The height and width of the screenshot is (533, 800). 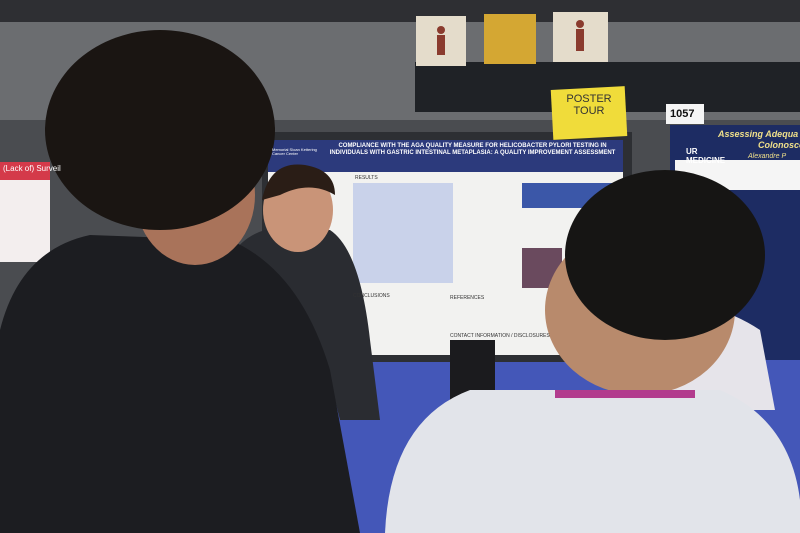 I want to click on poster-tour-text: POSTER TOUR, so click(x=589, y=105).